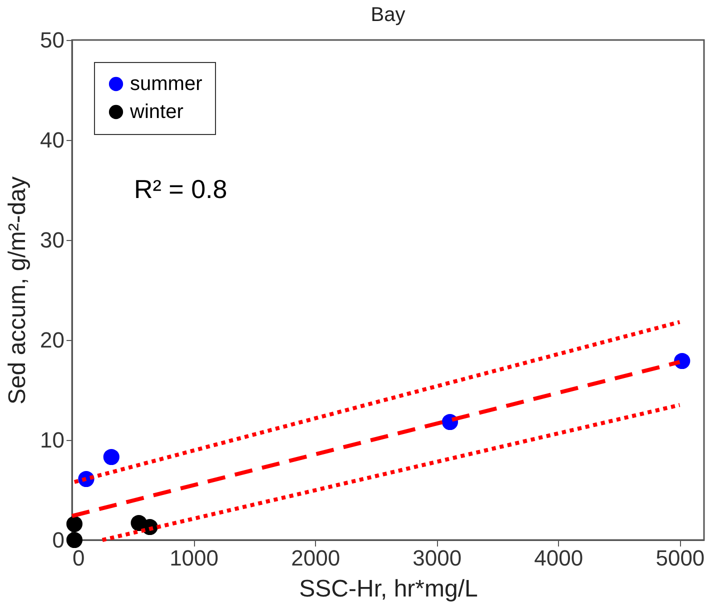  Describe the element at coordinates (166, 84) in the screenshot. I see `legend-label: summer` at that location.